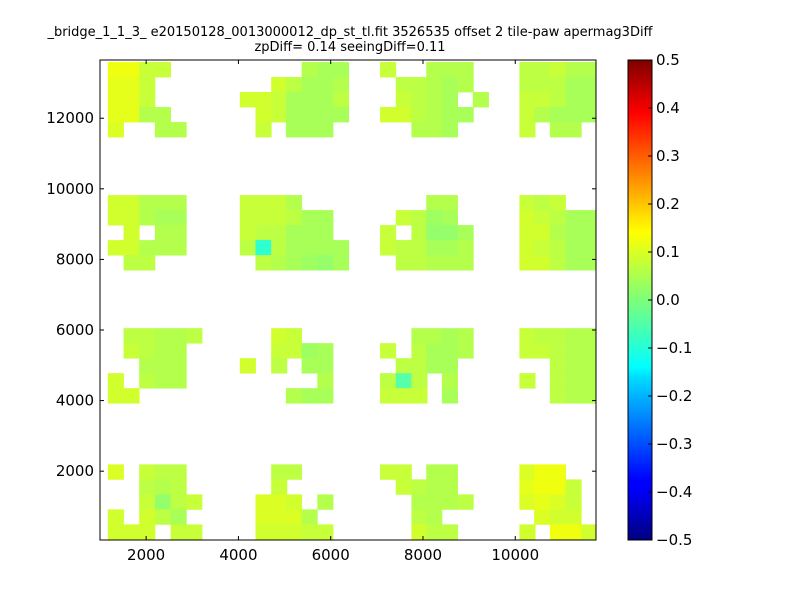 The height and width of the screenshot is (600, 800). Describe the element at coordinates (75, 330) in the screenshot. I see `y-tick-label: 6000` at that location.